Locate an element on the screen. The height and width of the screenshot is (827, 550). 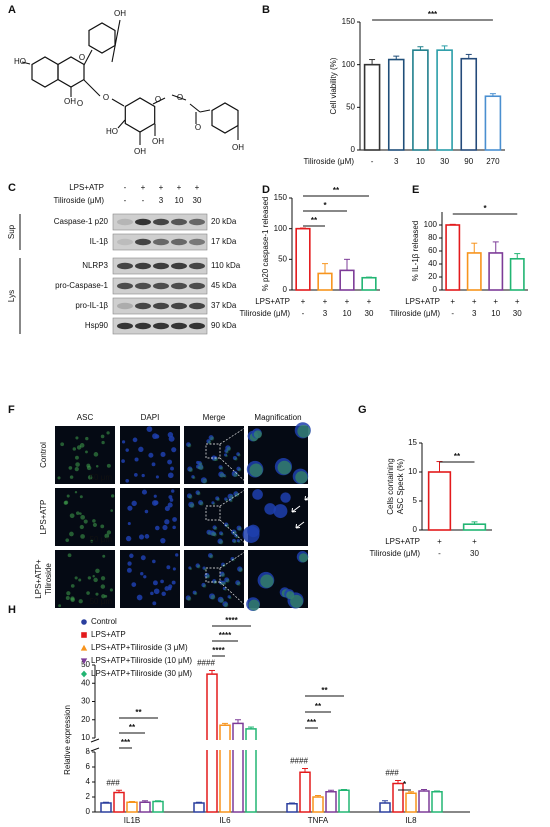
x-tick-label: IL8 is located at coordinates (411, 820).